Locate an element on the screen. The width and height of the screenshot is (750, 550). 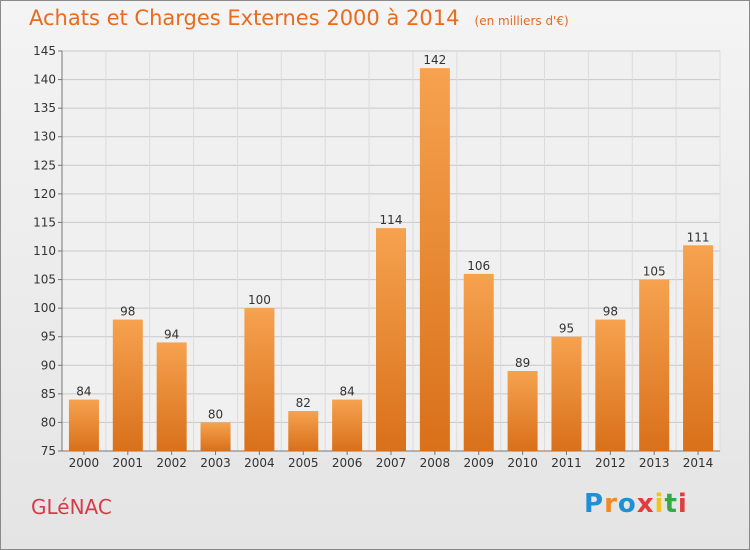
x-tick-label: 2004 is located at coordinates (259, 463).